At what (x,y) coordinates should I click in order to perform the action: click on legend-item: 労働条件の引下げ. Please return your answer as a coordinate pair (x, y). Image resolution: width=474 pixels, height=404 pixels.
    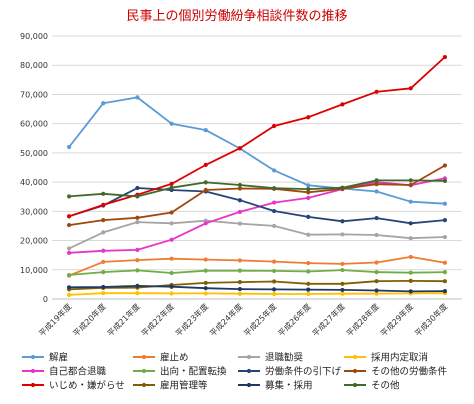
    Looking at the image, I should click on (290, 372).